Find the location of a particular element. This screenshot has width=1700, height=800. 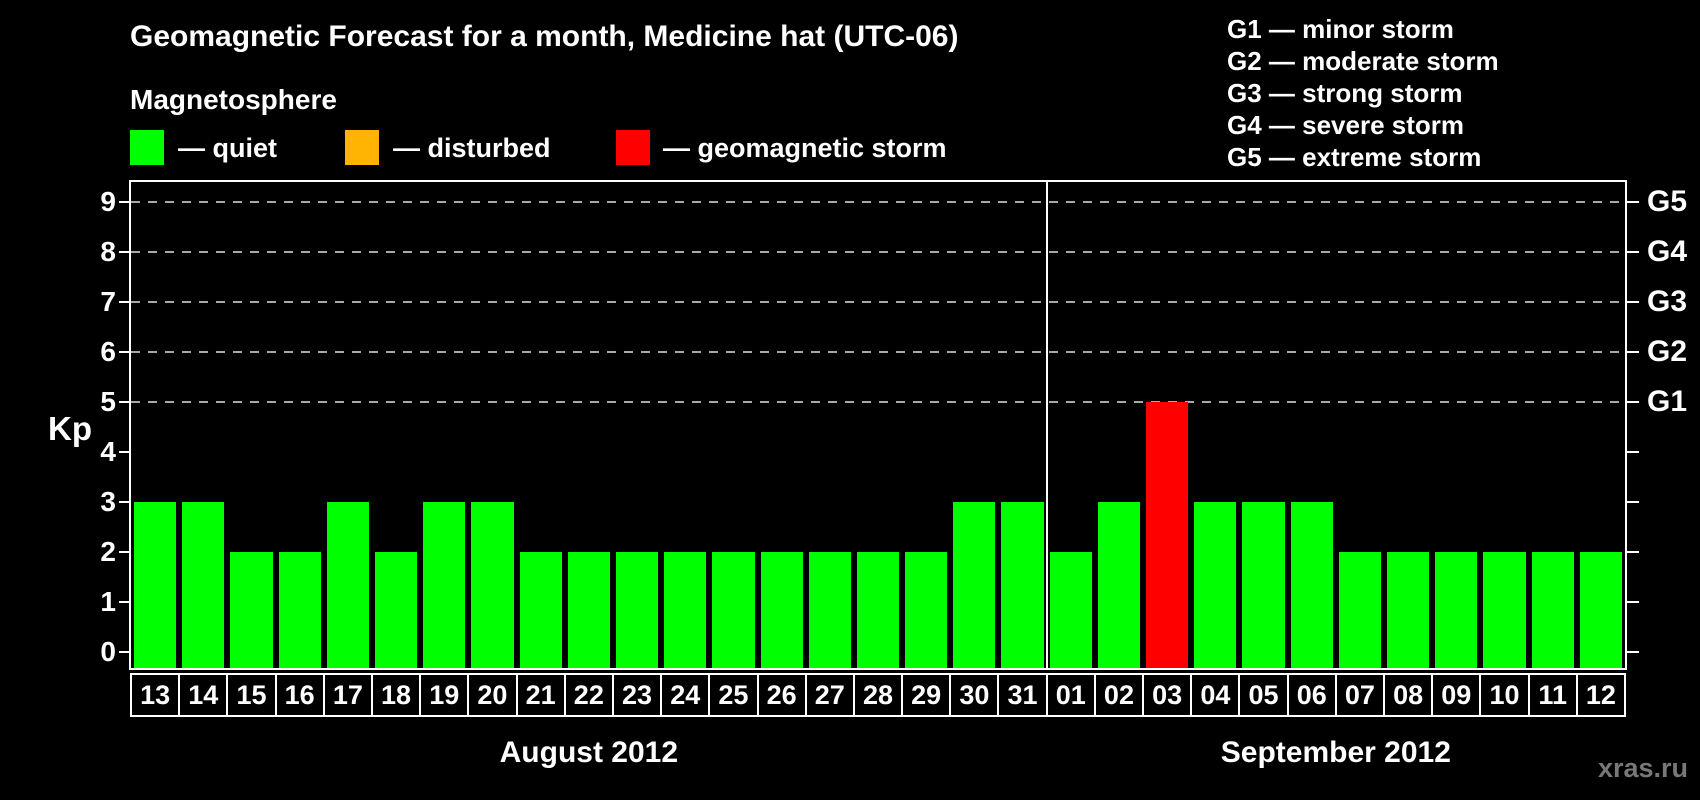

quiet-legend-label: — quiet is located at coordinates (227, 148).